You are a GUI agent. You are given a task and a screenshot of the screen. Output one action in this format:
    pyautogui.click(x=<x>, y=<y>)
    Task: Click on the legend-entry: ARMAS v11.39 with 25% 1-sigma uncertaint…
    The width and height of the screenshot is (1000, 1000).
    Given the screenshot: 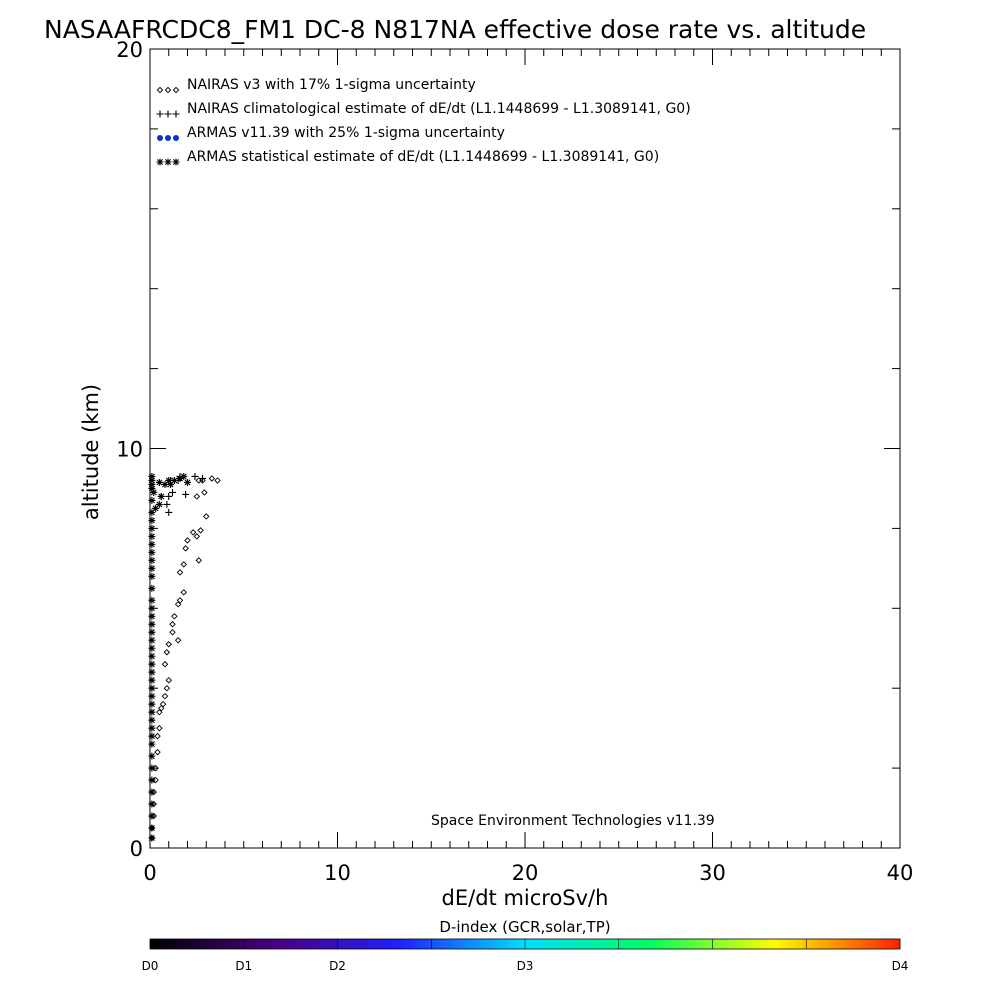 What is the action you would take?
    pyautogui.click(x=331, y=133)
    